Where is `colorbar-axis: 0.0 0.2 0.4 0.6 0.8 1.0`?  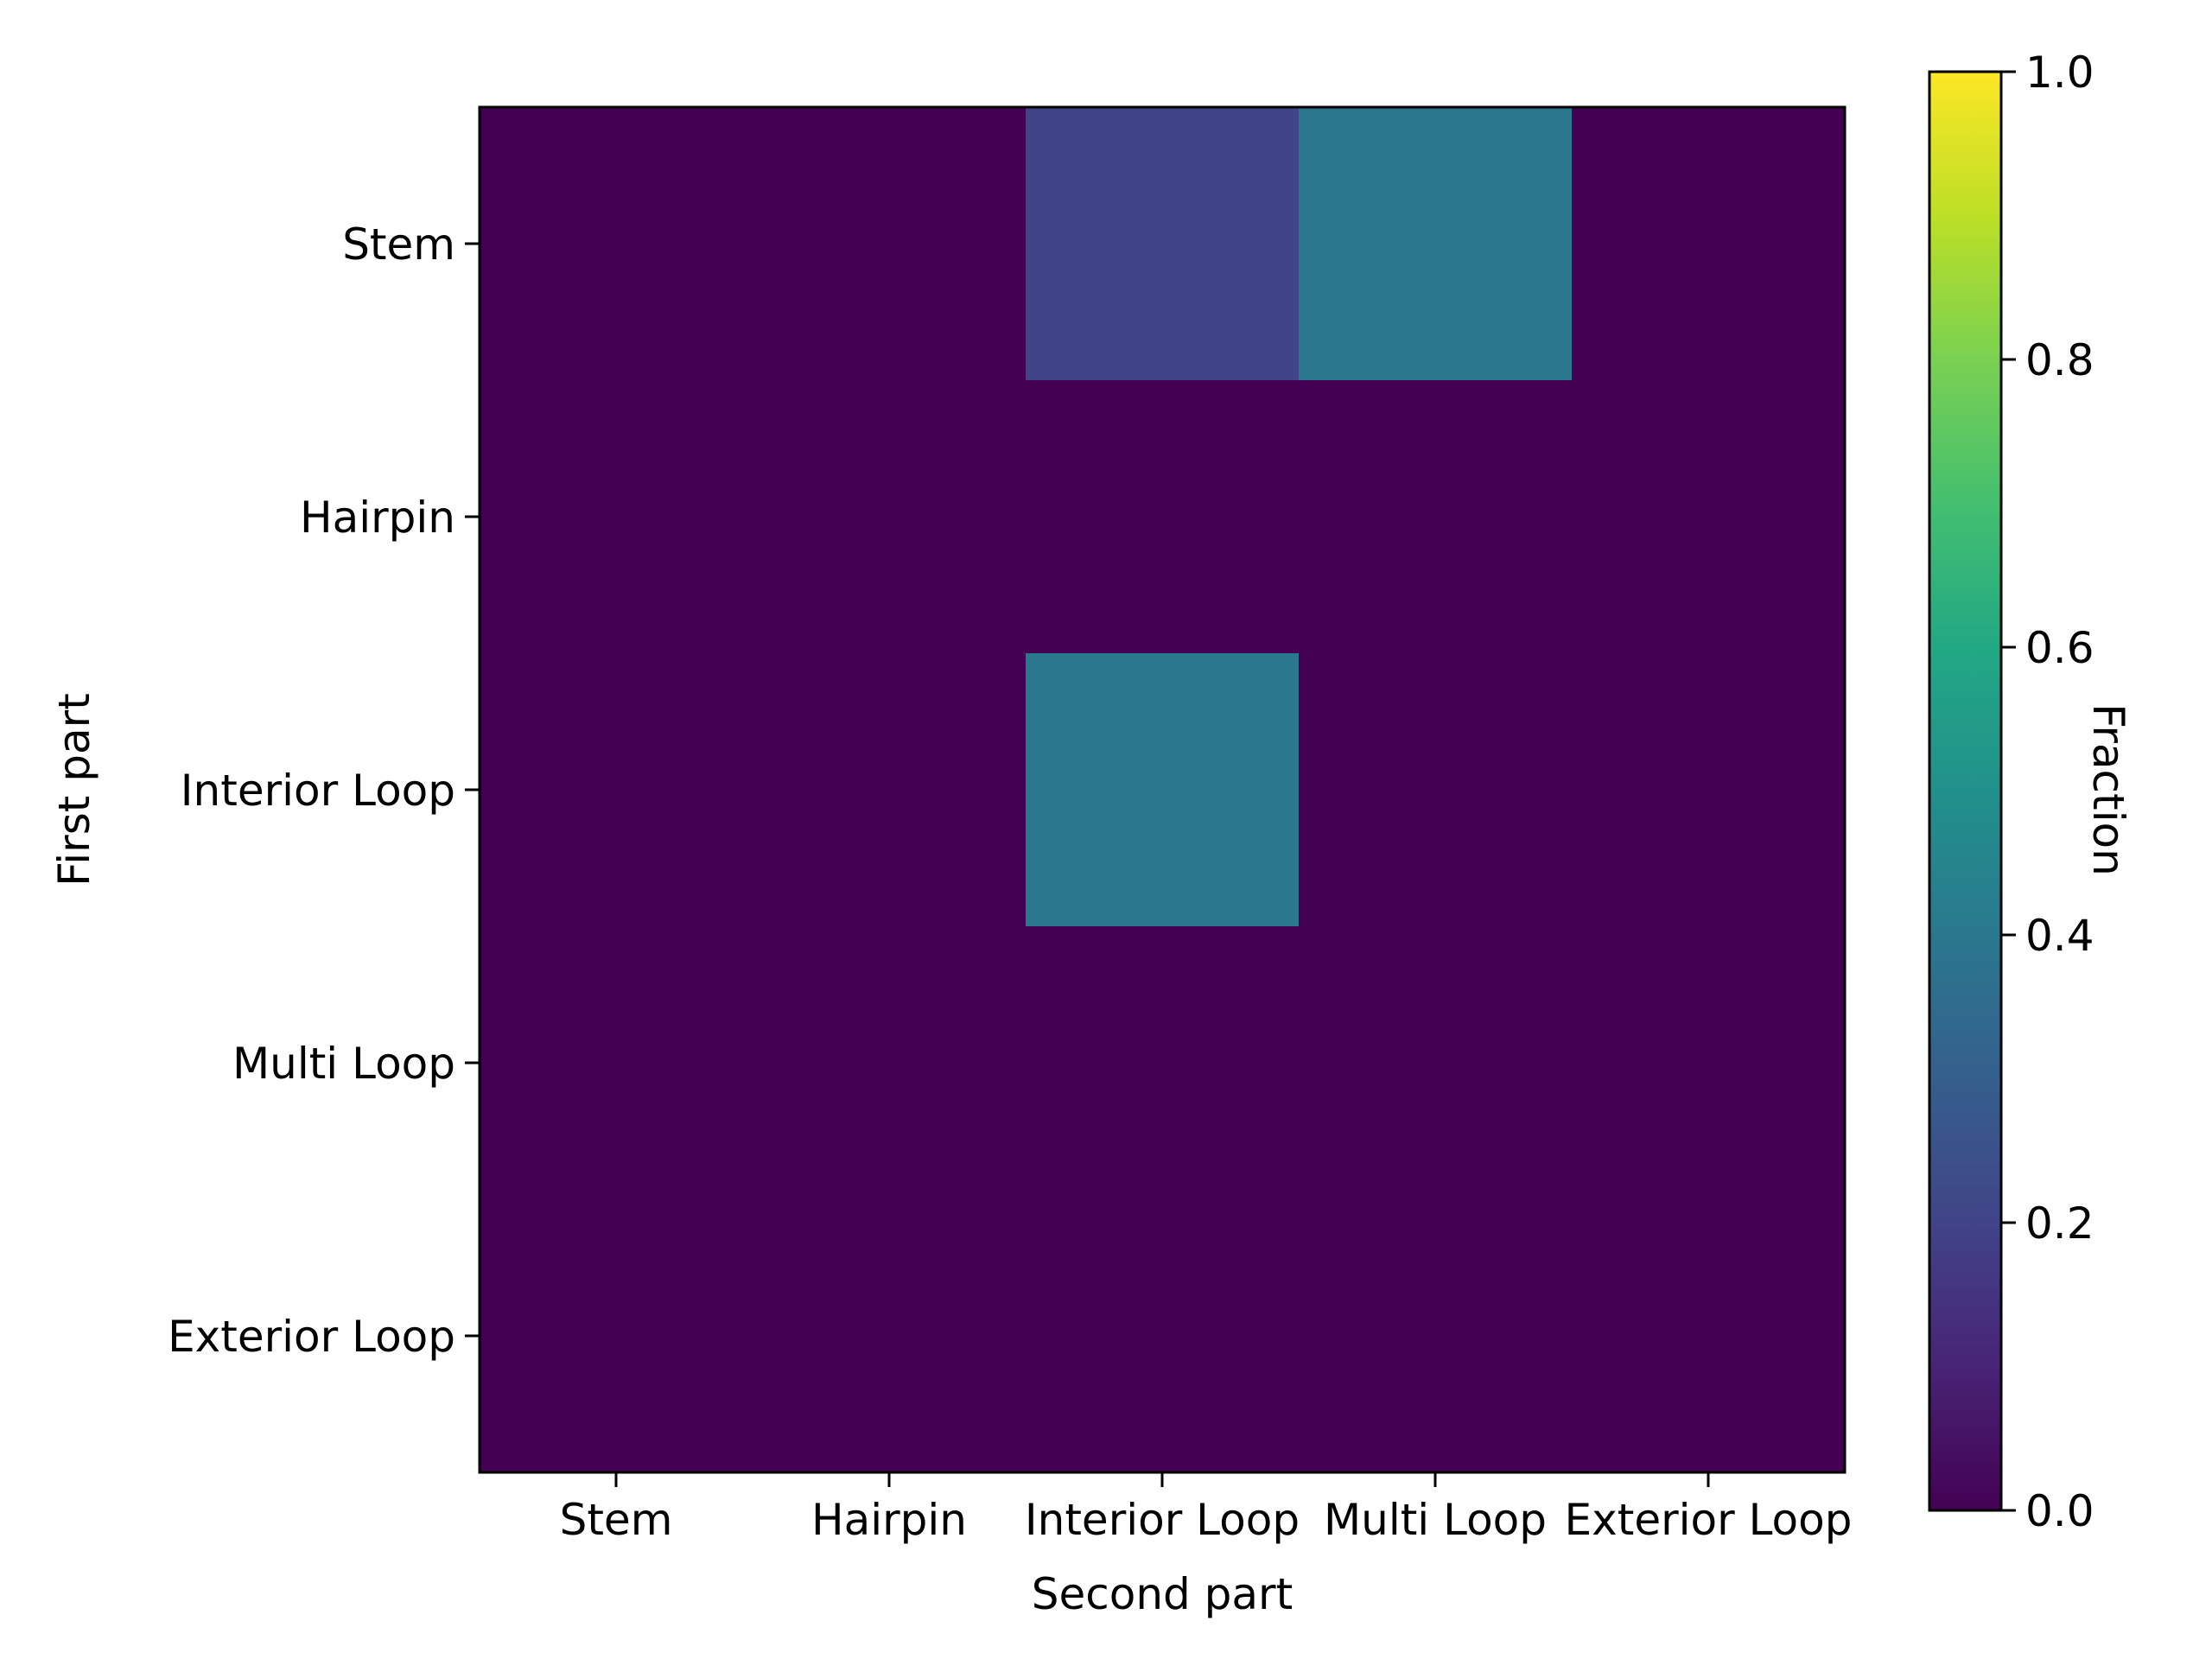 colorbar-axis: 0.0 0.2 0.4 0.6 0.8 1.0 is located at coordinates (2047, 792).